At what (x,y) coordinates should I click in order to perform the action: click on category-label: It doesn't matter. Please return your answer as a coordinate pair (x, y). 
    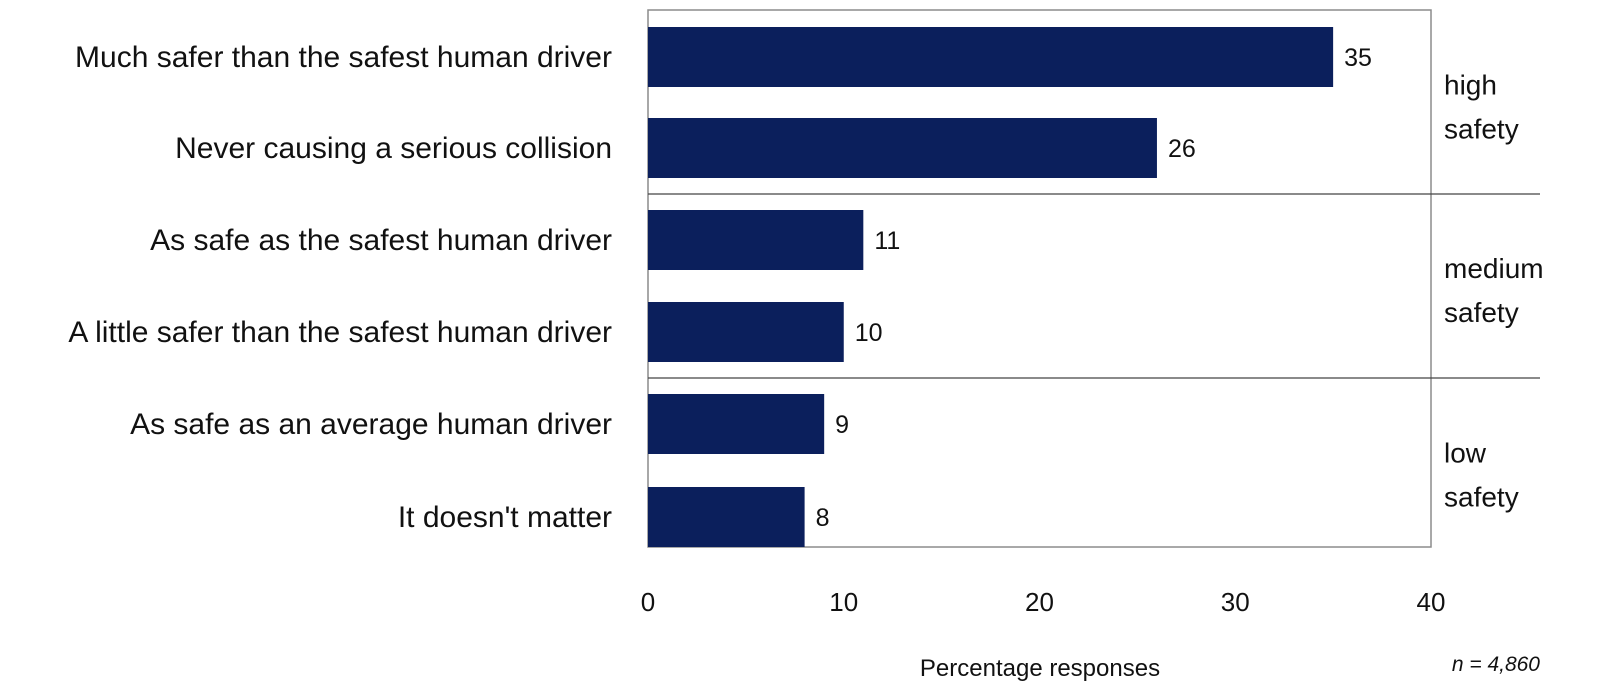
    Looking at the image, I should click on (505, 517).